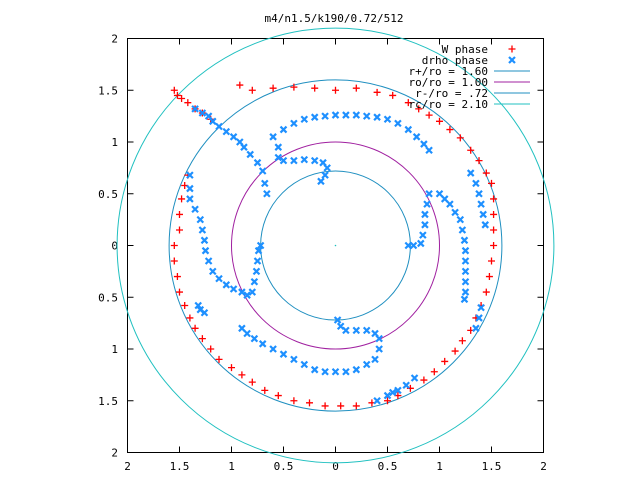 The width and height of the screenshot is (640, 480). Describe the element at coordinates (127, 466) in the screenshot. I see `x-tick-label: 2` at that location.